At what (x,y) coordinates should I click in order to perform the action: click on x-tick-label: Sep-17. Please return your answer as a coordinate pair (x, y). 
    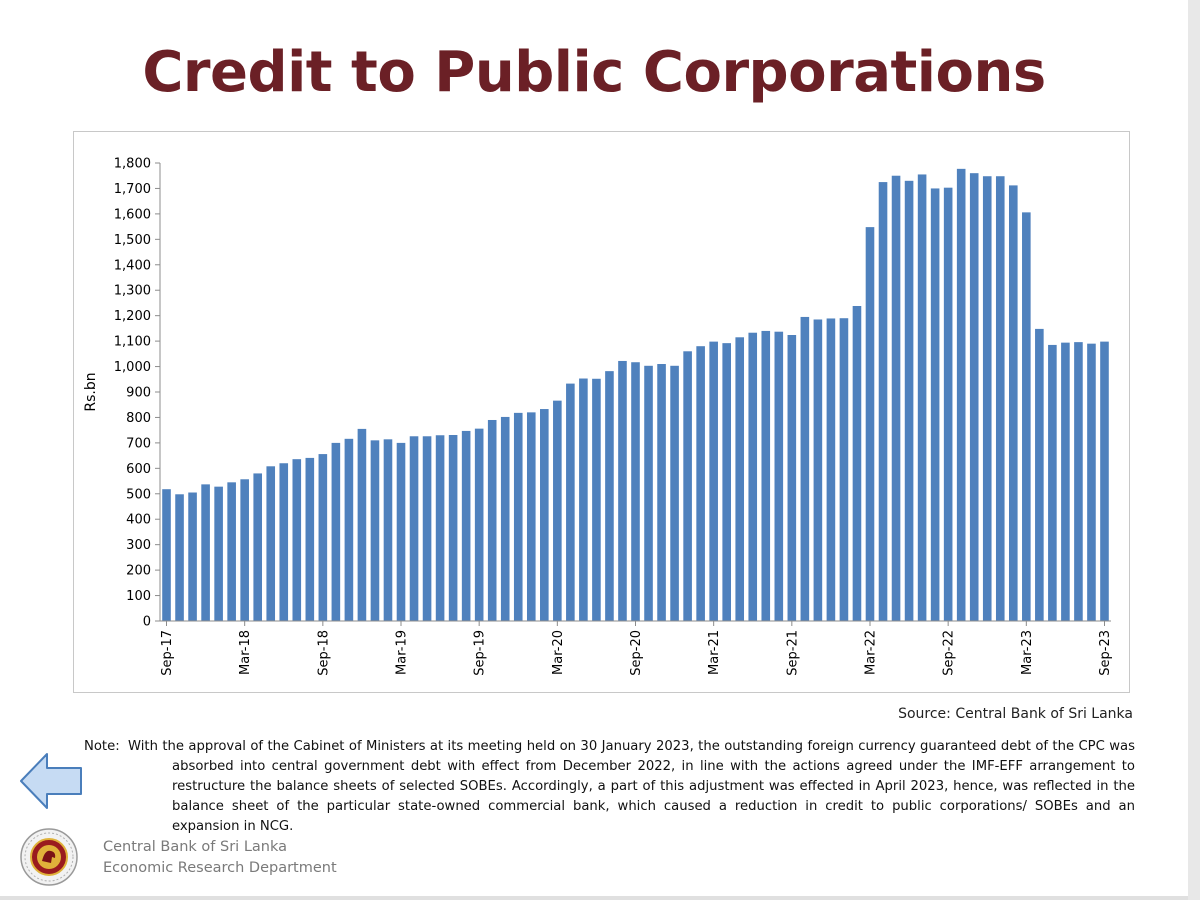
    Looking at the image, I should click on (167, 653).